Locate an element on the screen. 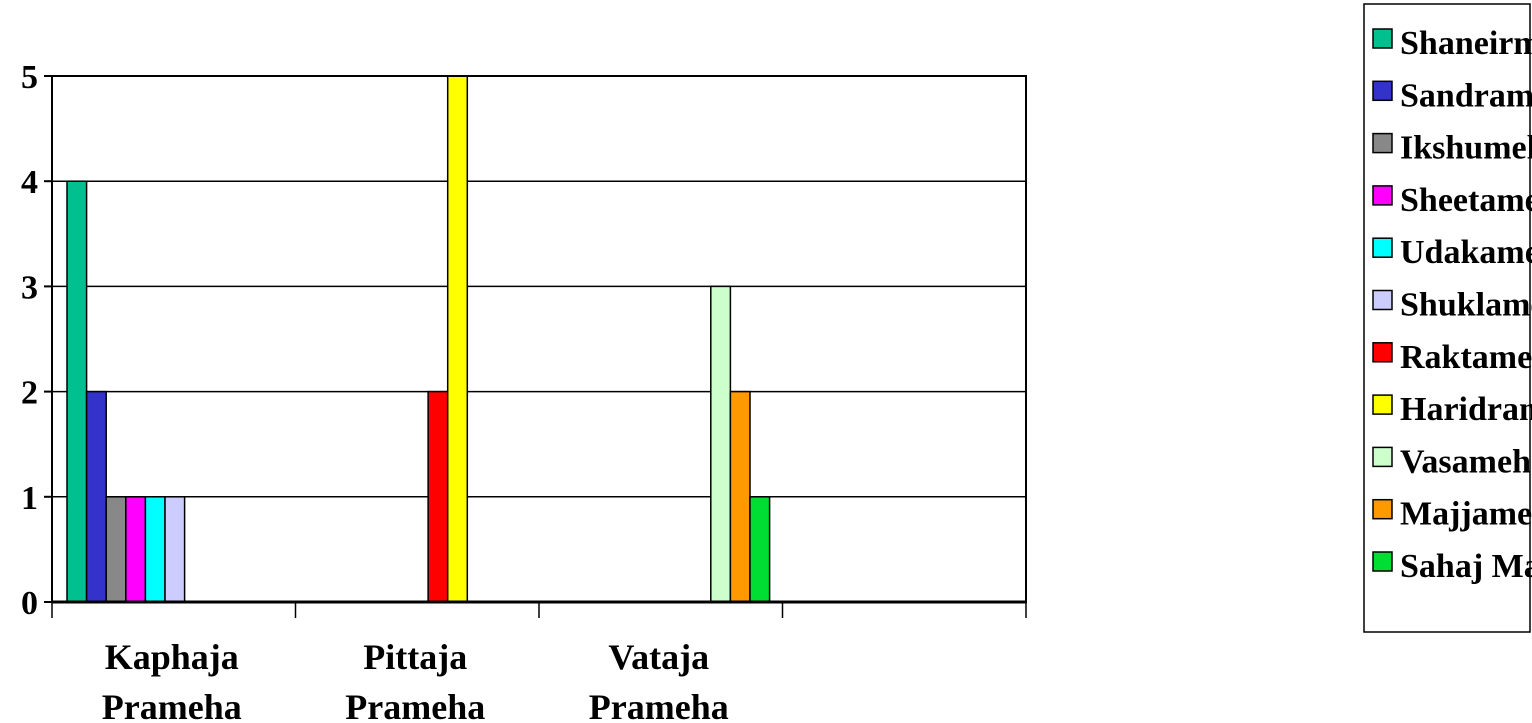 This screenshot has height=723, width=1532. legend-label: Sahaj Madhumeha is located at coordinates (1466, 566).